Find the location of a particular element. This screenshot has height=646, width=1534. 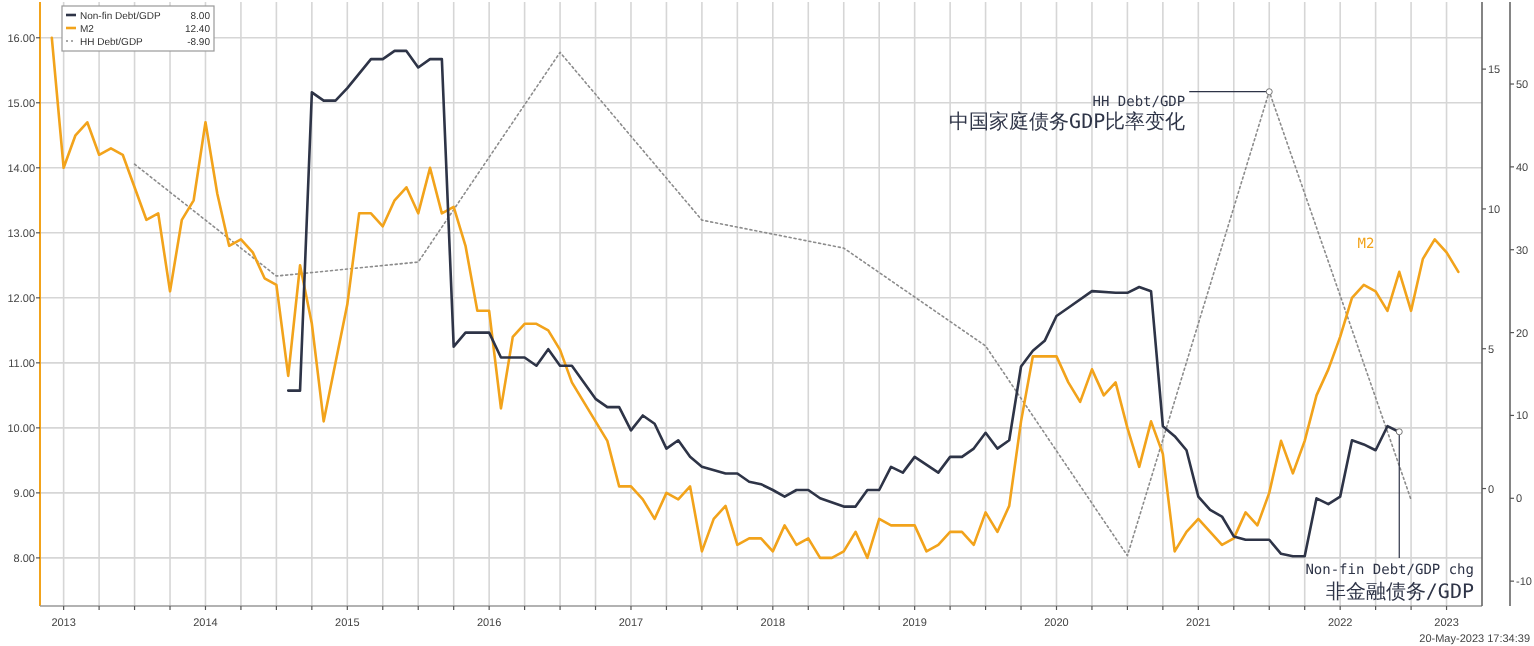

annotation: 中国家庭债务GDP比率变化 is located at coordinates (1067, 121).